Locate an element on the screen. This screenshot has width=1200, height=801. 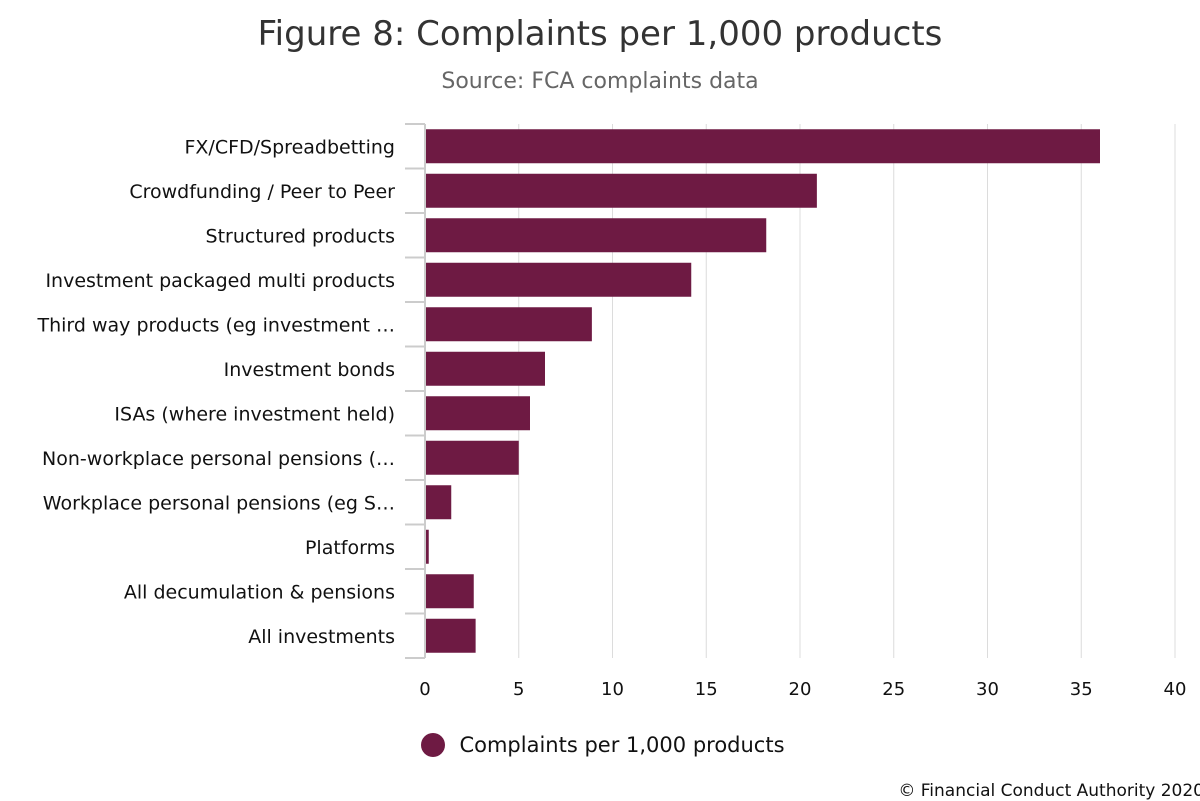
category-label: Structured products is located at coordinates (300, 236).